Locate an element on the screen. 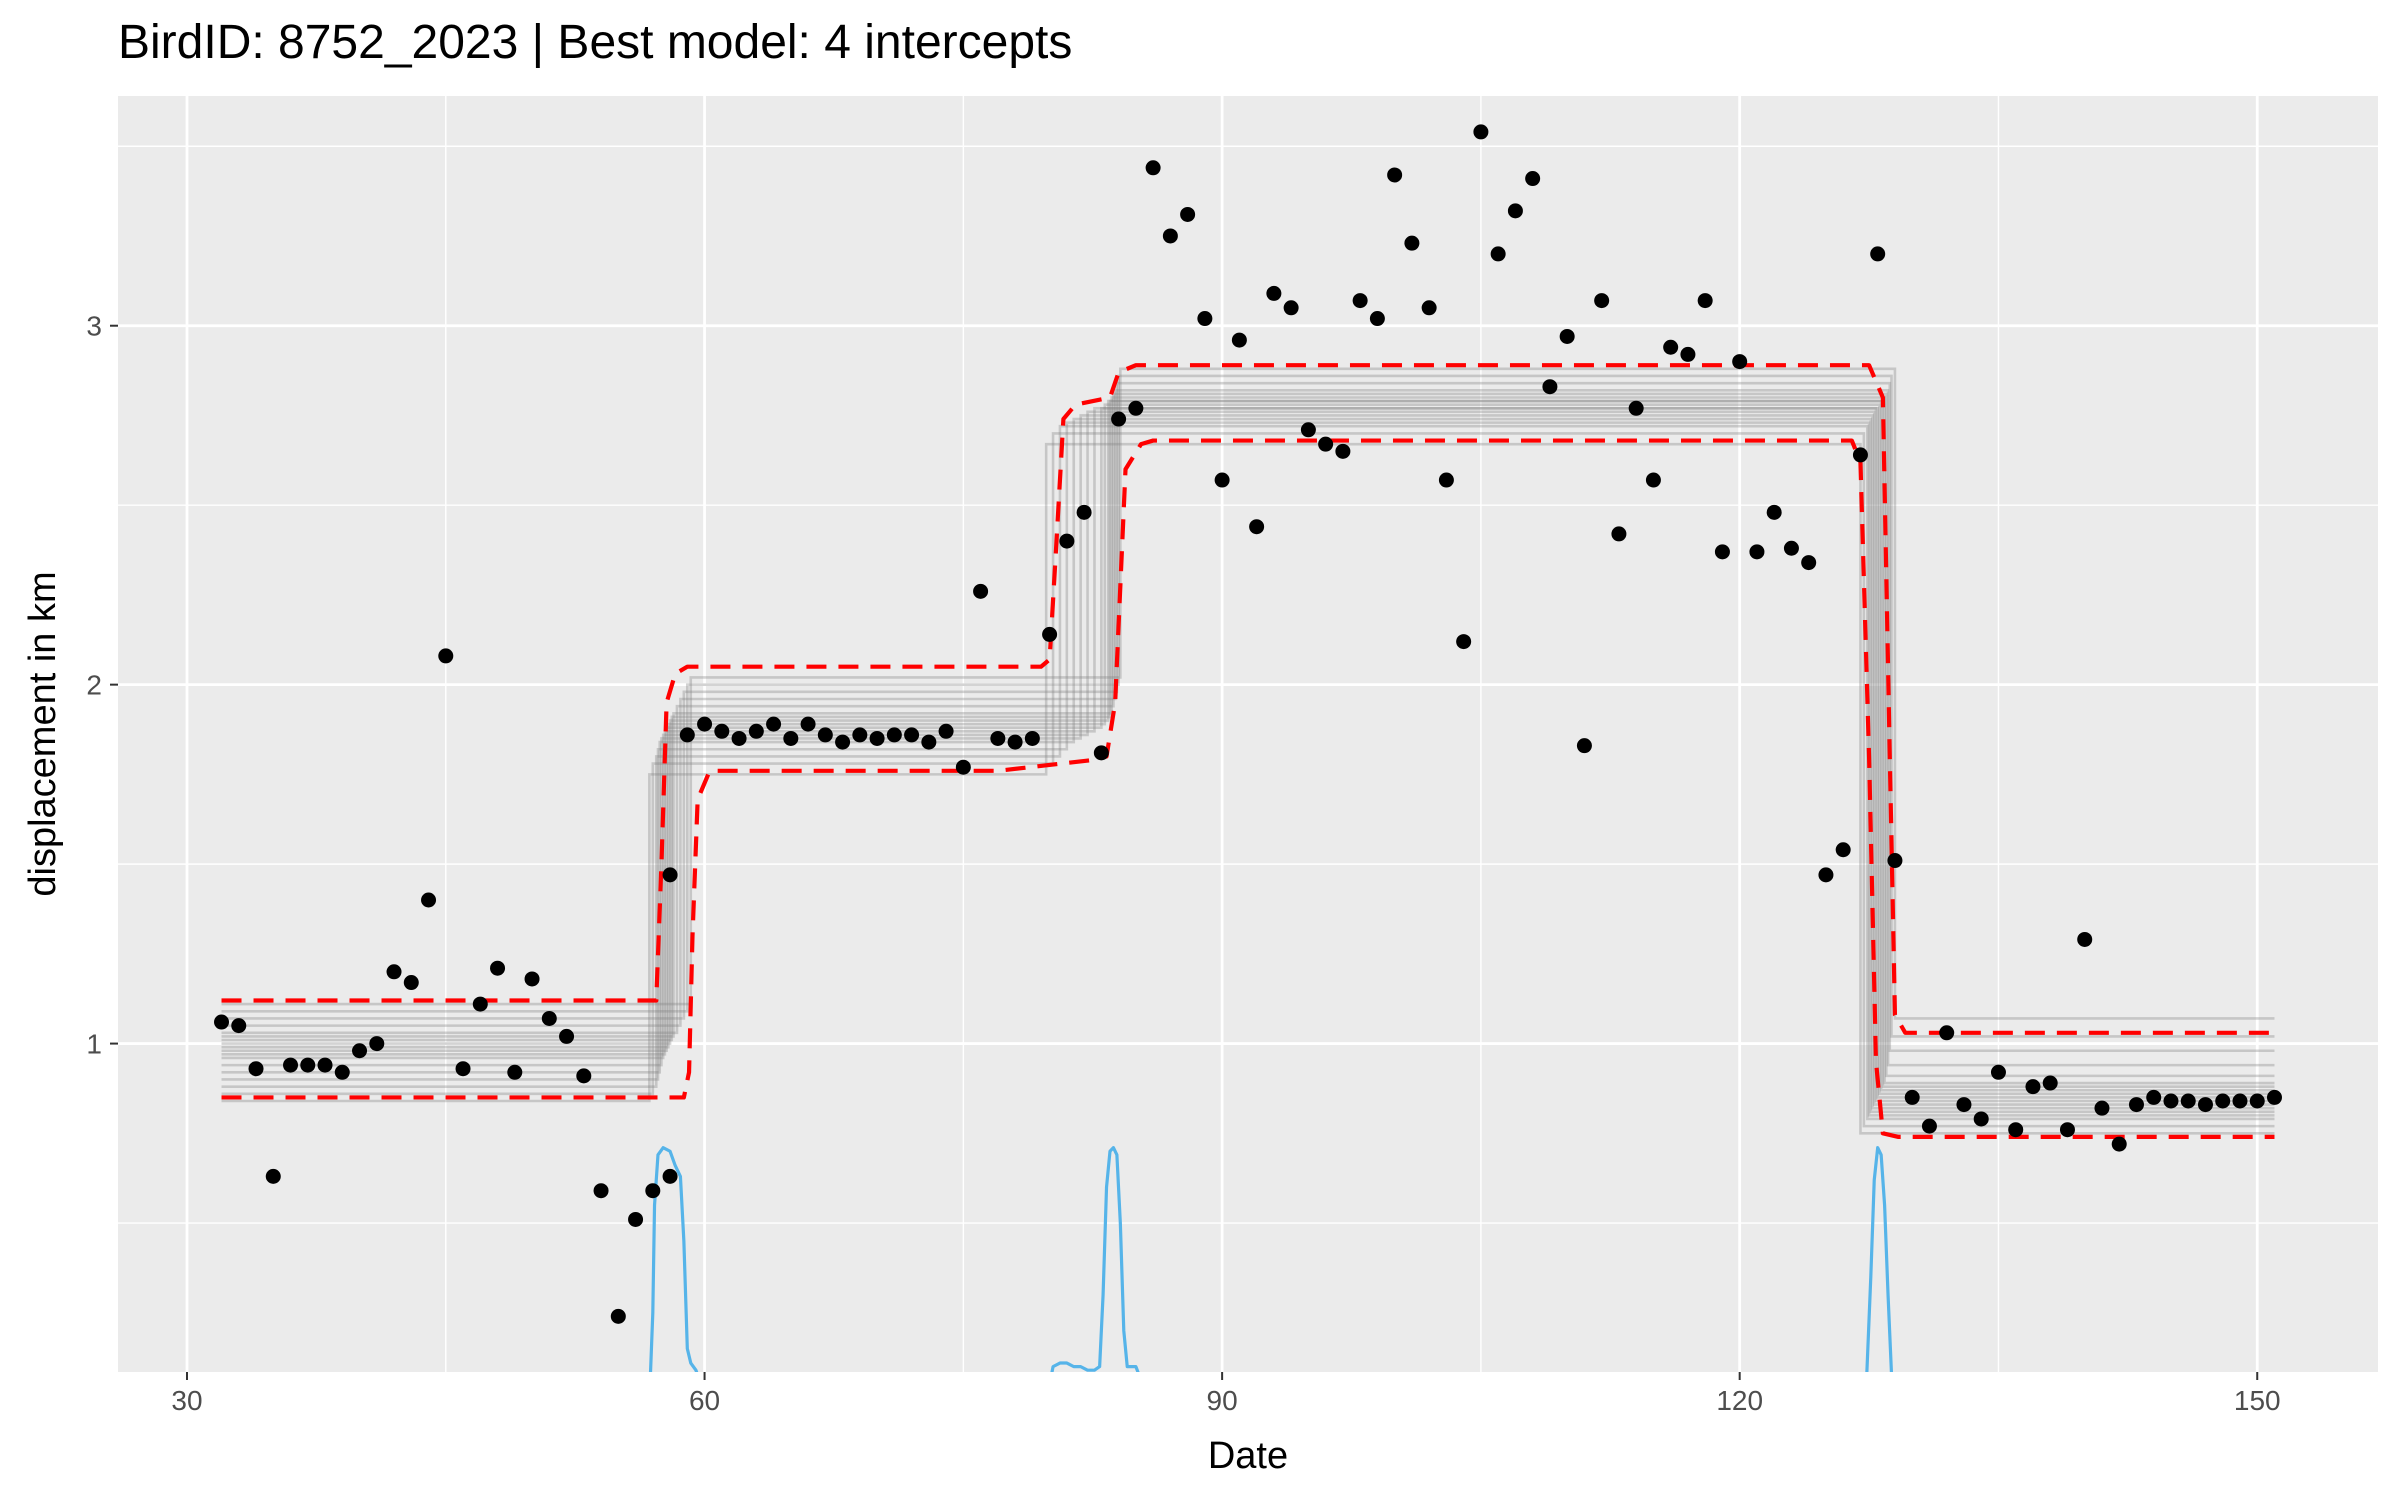 This screenshot has height=1500, width=2400. y-axis-title: displacement in km is located at coordinates (43, 733).